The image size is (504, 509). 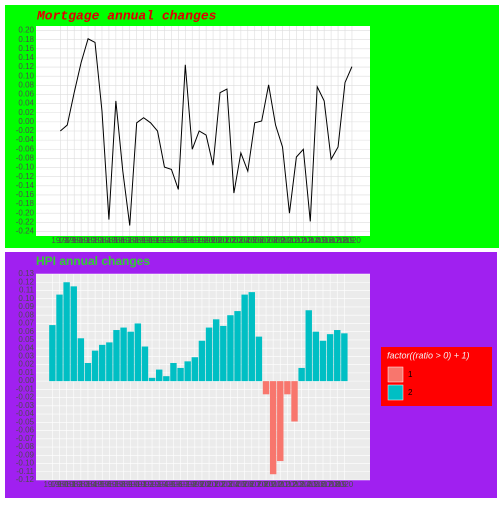 I want to click on y-tick-label: 0.12, so click(x=26, y=281).